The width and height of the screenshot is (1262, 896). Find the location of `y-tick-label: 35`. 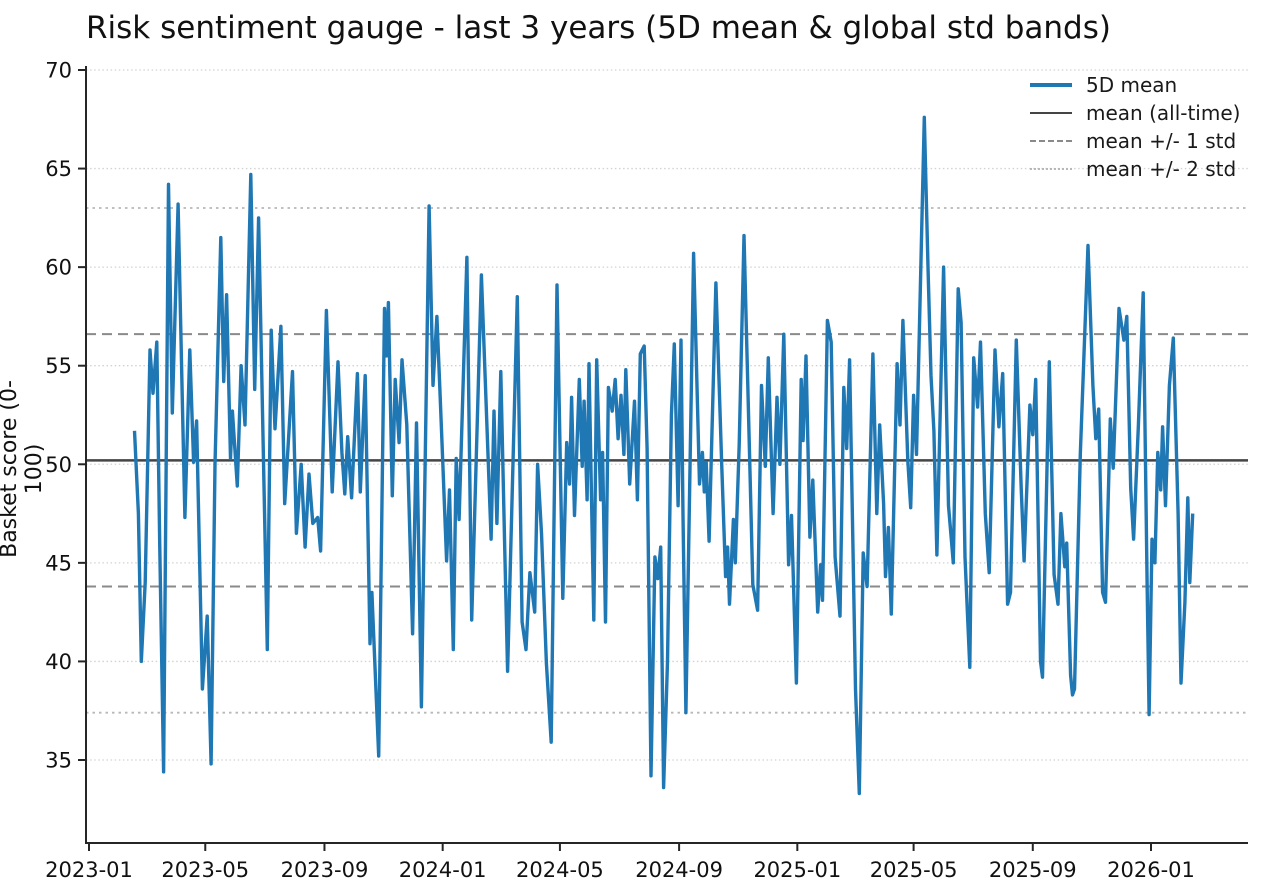

y-tick-label: 35 is located at coordinates (58, 760).